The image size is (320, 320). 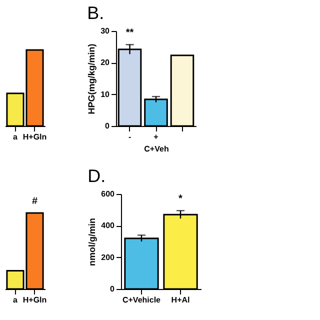 What do you see at coordinates (105, 31) in the screenshot?
I see `y-tick-label: 30` at bounding box center [105, 31].